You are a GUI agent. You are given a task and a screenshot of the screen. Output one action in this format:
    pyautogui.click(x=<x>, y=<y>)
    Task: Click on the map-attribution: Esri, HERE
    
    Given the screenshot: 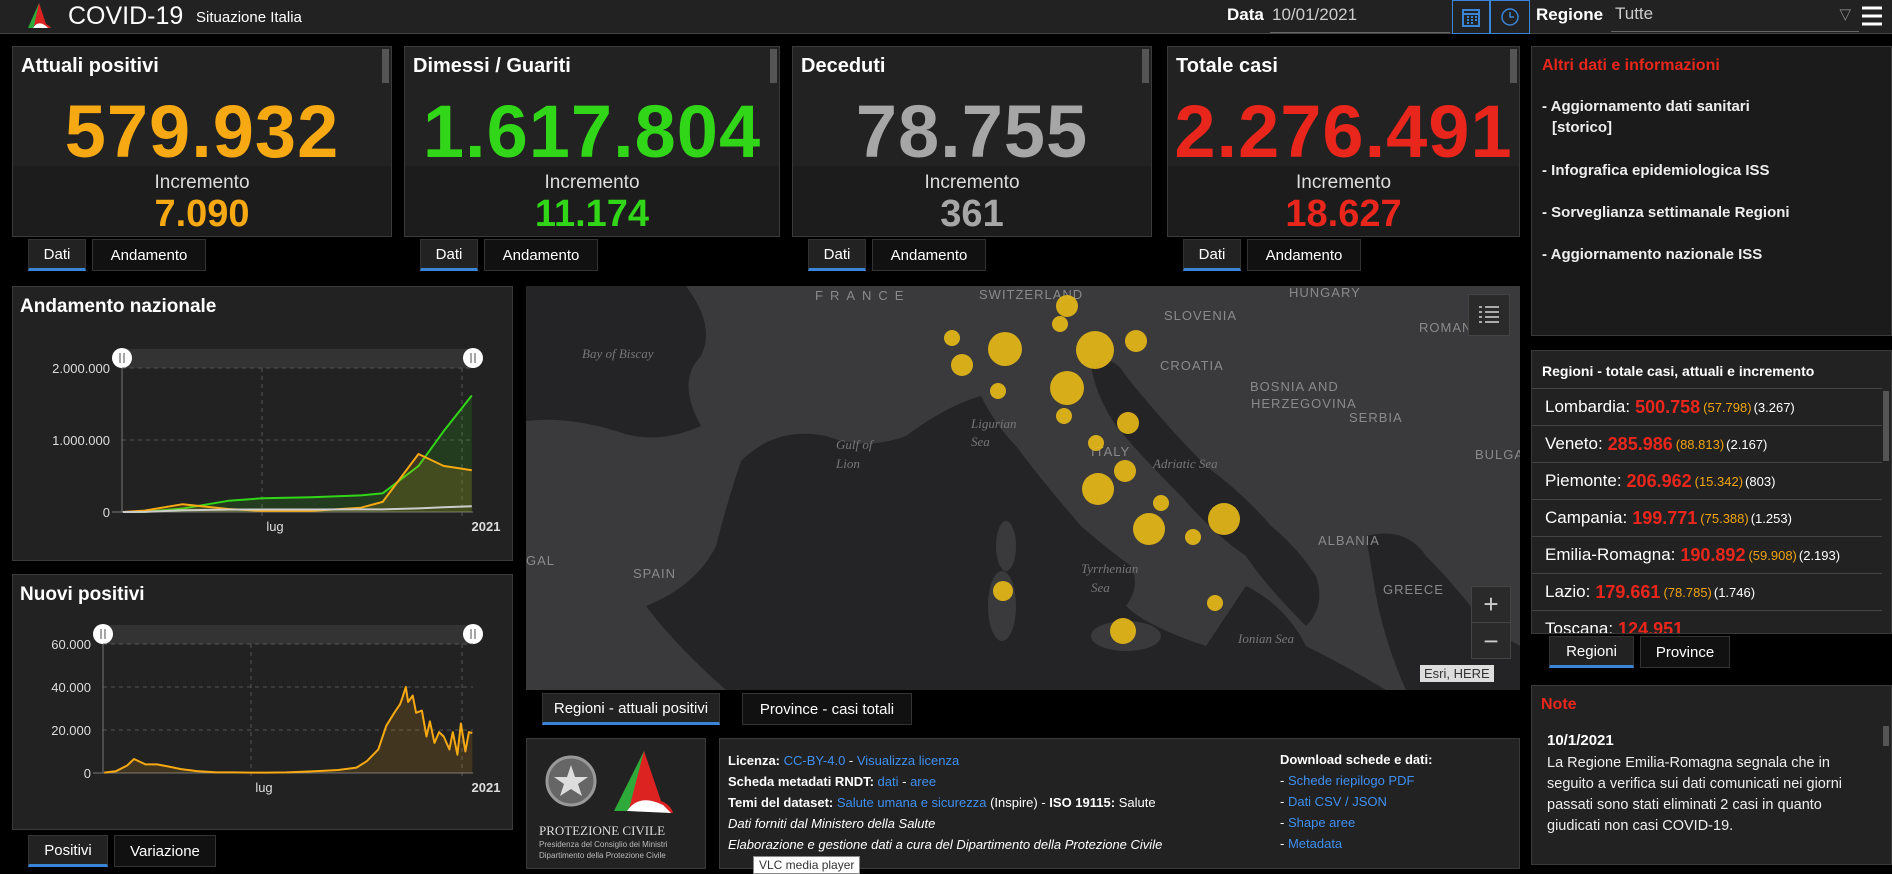 What is the action you would take?
    pyautogui.click(x=1457, y=673)
    